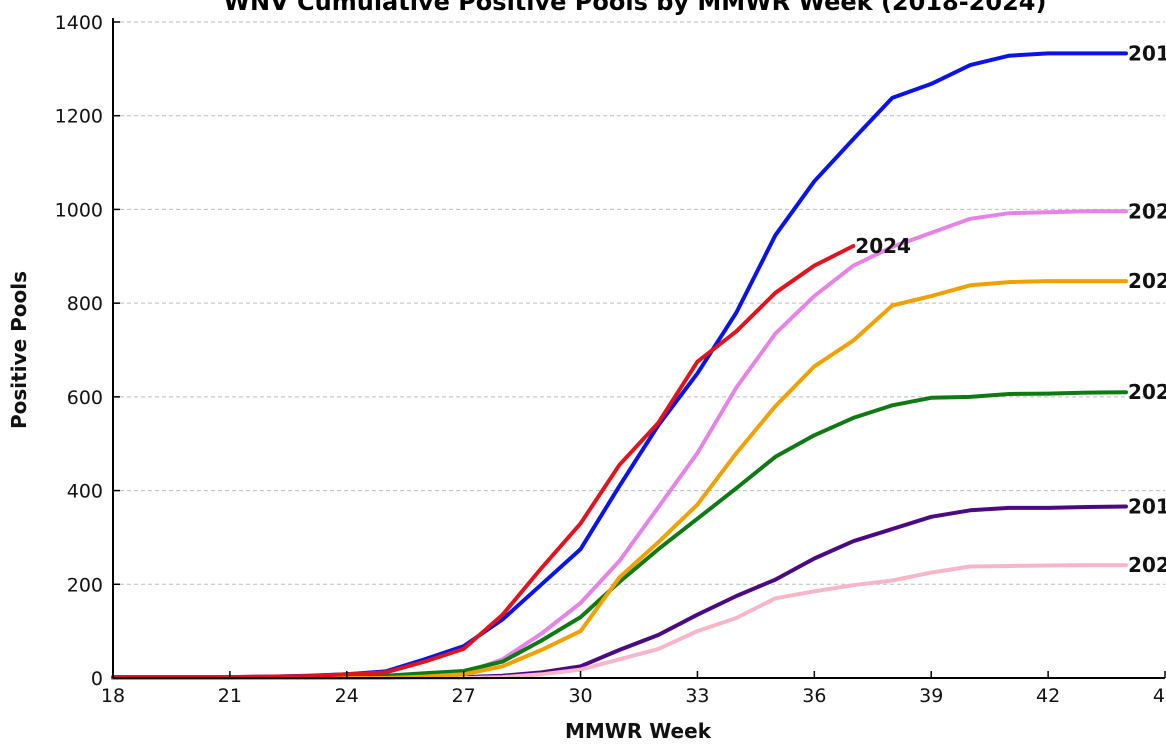  What do you see at coordinates (85, 398) in the screenshot?
I see `y-tick-label: 600` at bounding box center [85, 398].